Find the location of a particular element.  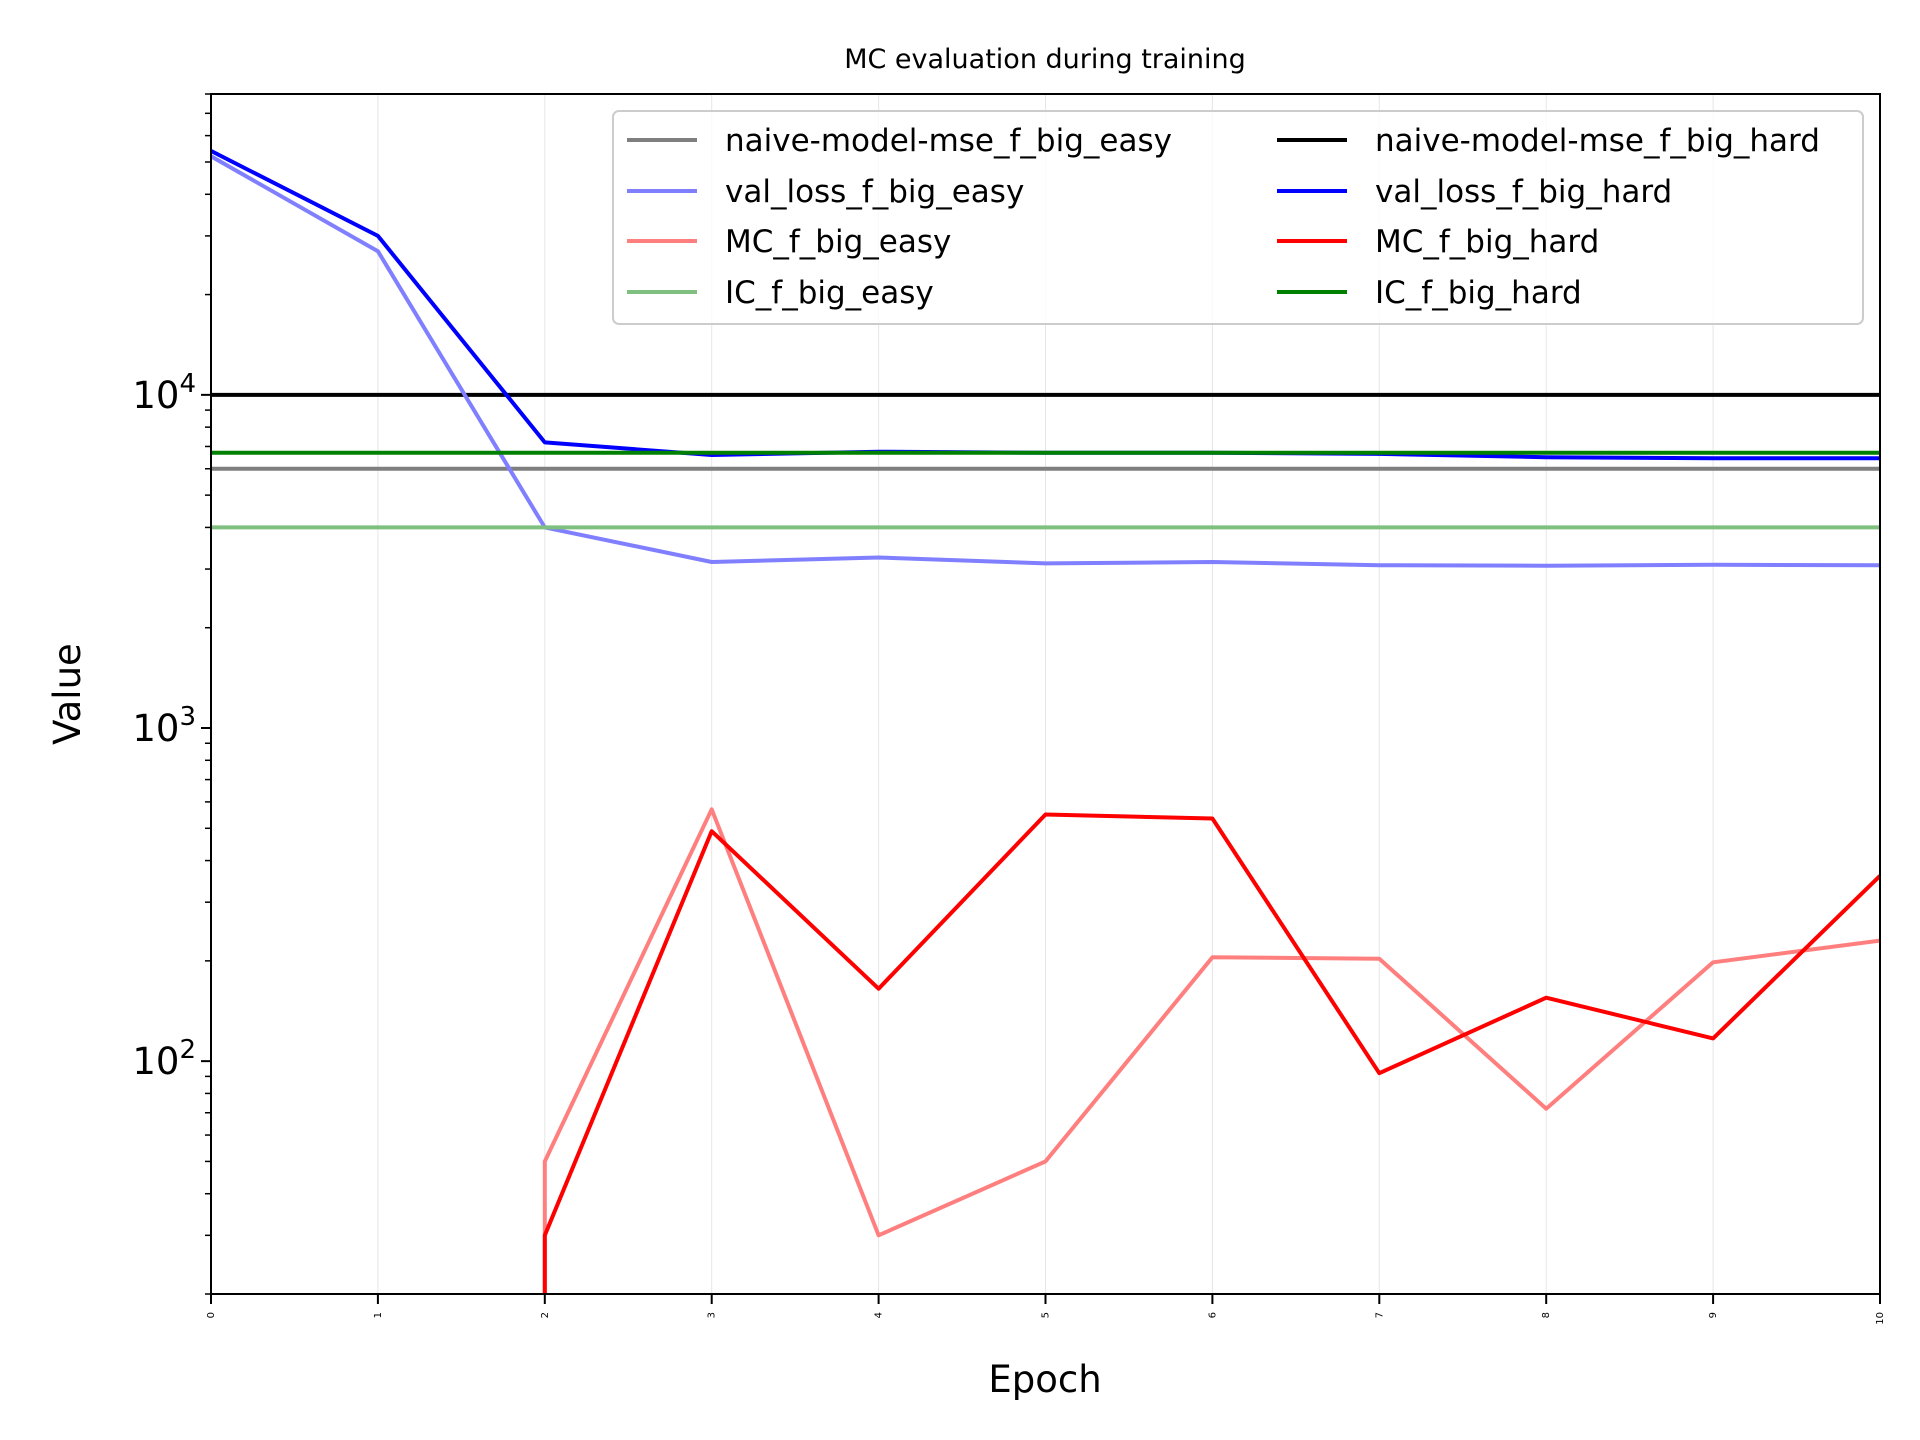

y-tick-label: 104 is located at coordinates (164, 393).